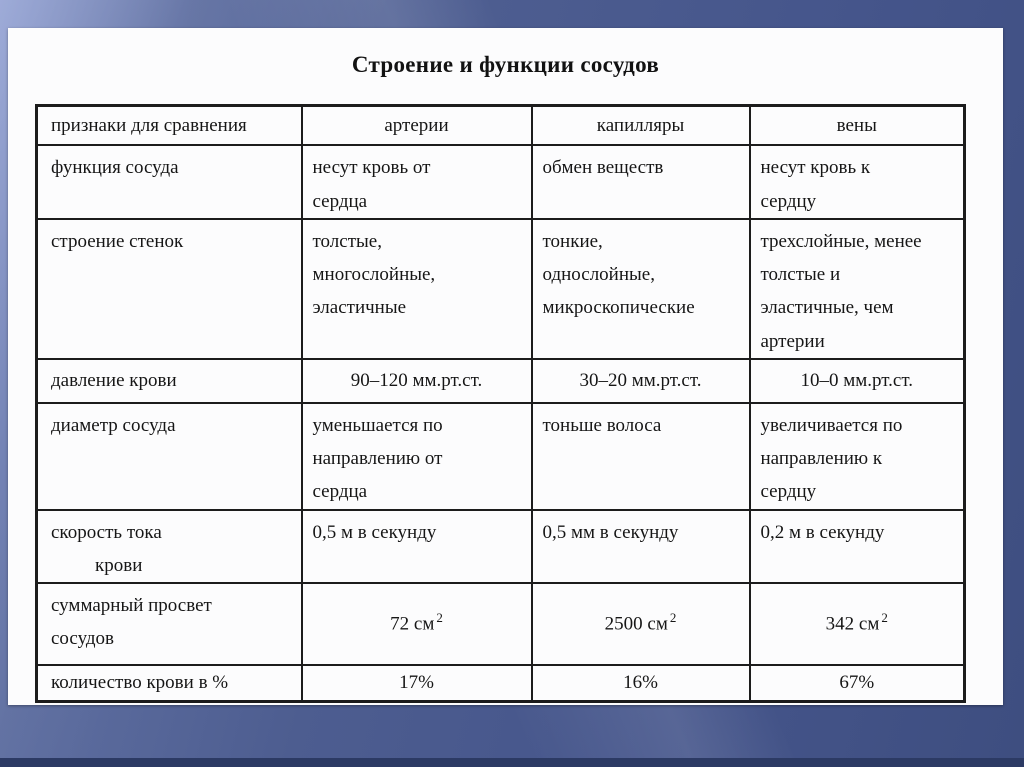 This screenshot has height=767, width=1024. What do you see at coordinates (416, 380) in the screenshot?
I see `table-cell: 90–120 мм.рт.ст.` at bounding box center [416, 380].